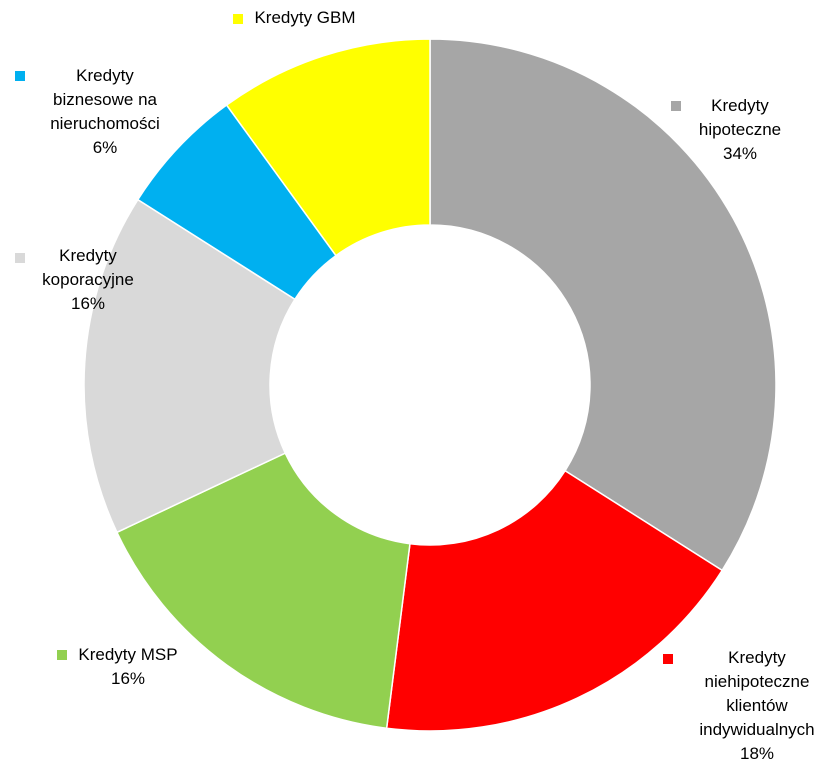 Image resolution: width=834 pixels, height=769 pixels. What do you see at coordinates (88, 267) in the screenshot?
I see `category-label: Kredyty koporacyjne` at bounding box center [88, 267].